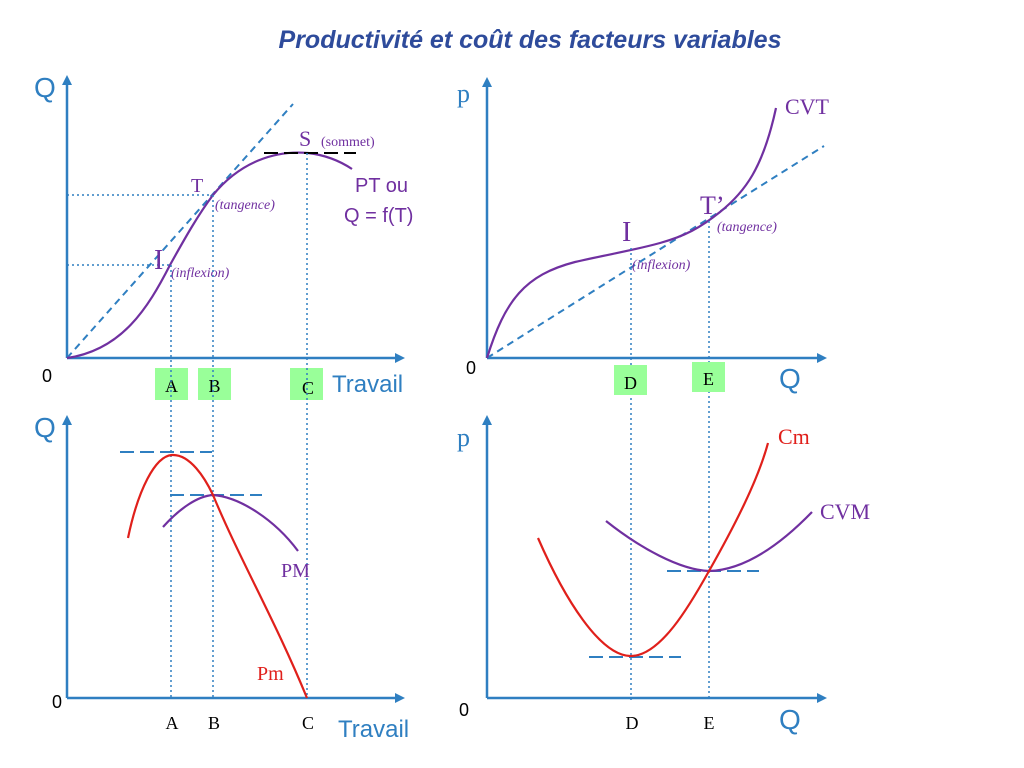 This screenshot has height=768, width=1024. I want to click on curve-label-pm-average: PM, so click(295, 571).